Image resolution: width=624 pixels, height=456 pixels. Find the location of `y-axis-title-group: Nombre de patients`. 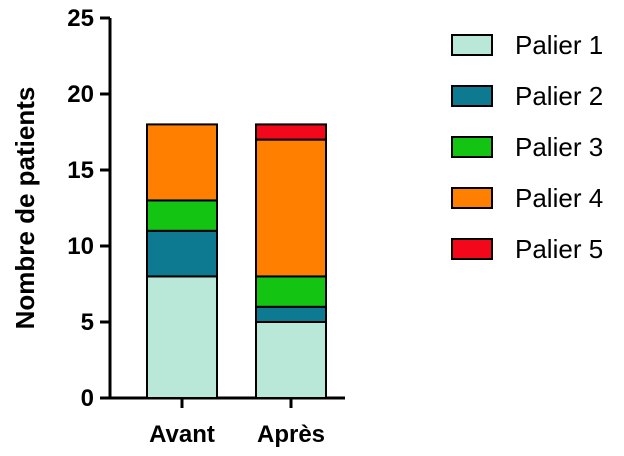

y-axis-title-group: Nombre de patients is located at coordinates (25, 208).